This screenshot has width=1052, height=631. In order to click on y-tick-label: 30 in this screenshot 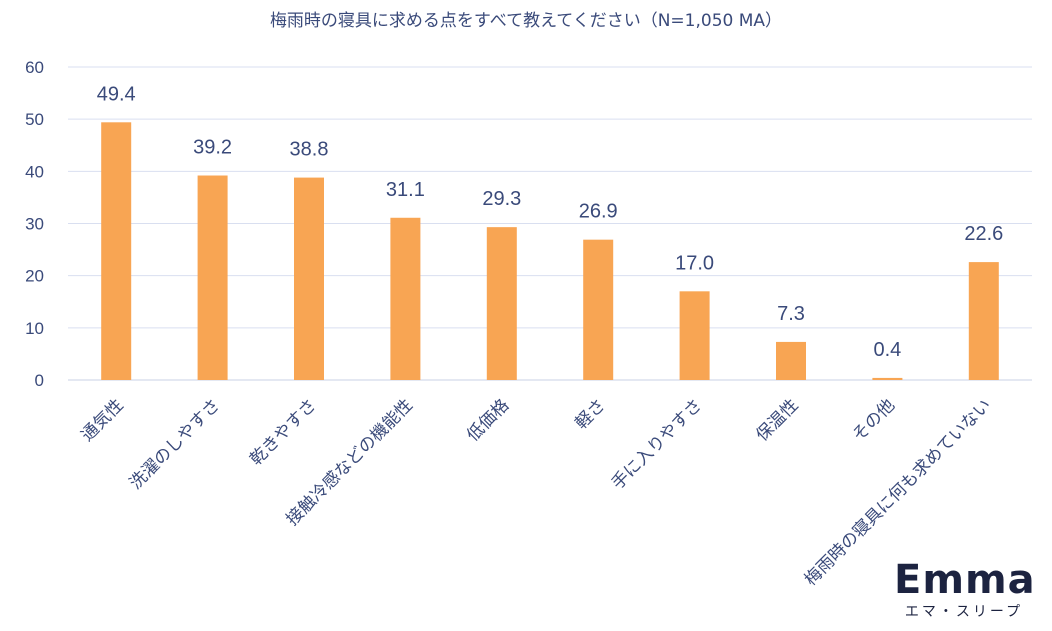, I will do `click(34, 224)`.